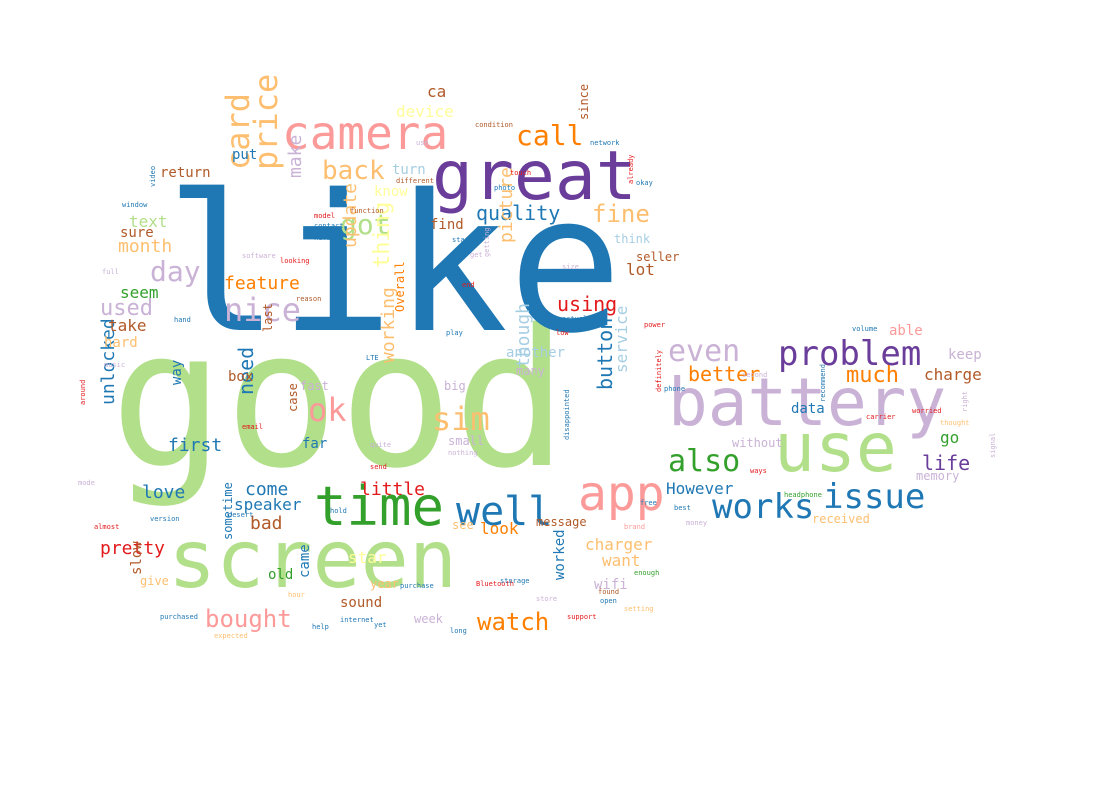 This screenshot has width=1108, height=790. Describe the element at coordinates (259, 256) in the screenshot. I see `cloud-word: software` at that location.